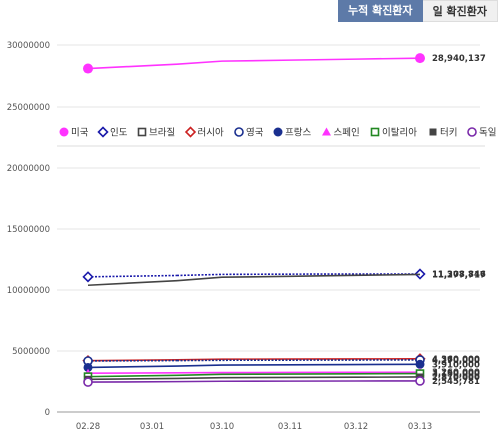 Image resolution: width=500 pixels, height=436 pixels. I want to click on data-label: 11,277,717, so click(459, 275).